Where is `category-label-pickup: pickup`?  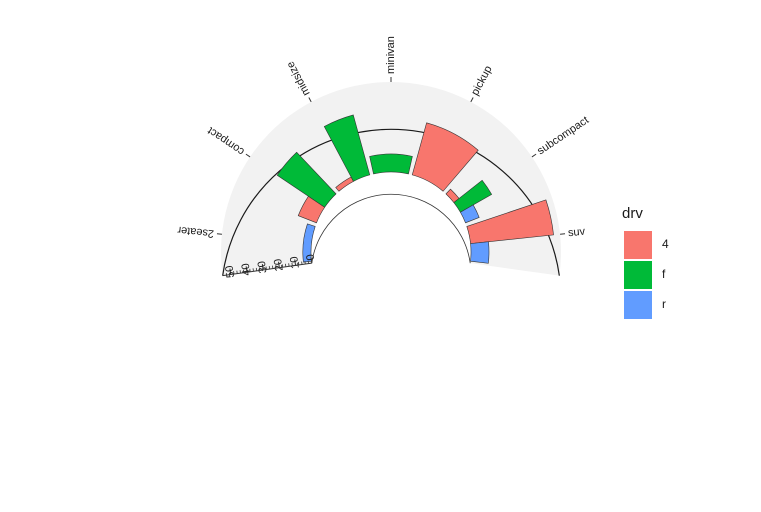
category-label-pickup: pickup is located at coordinates (482, 81).